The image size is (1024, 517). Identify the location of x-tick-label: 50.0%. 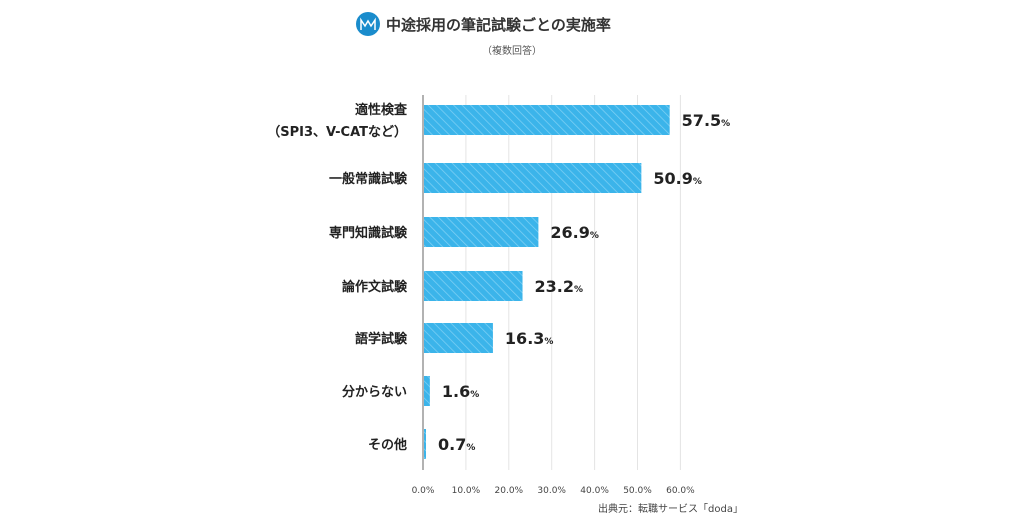
(637, 491).